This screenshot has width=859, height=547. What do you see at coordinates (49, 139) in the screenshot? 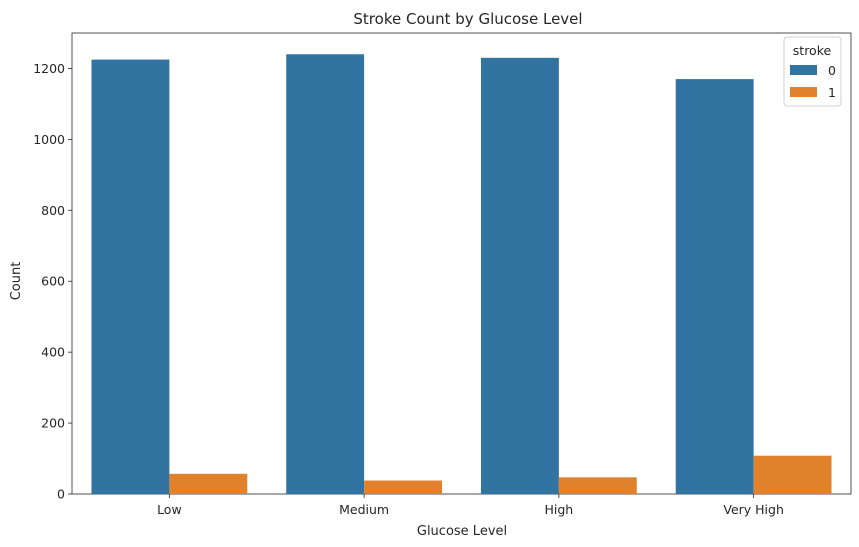
I see `y-tick-label: 1000` at bounding box center [49, 139].